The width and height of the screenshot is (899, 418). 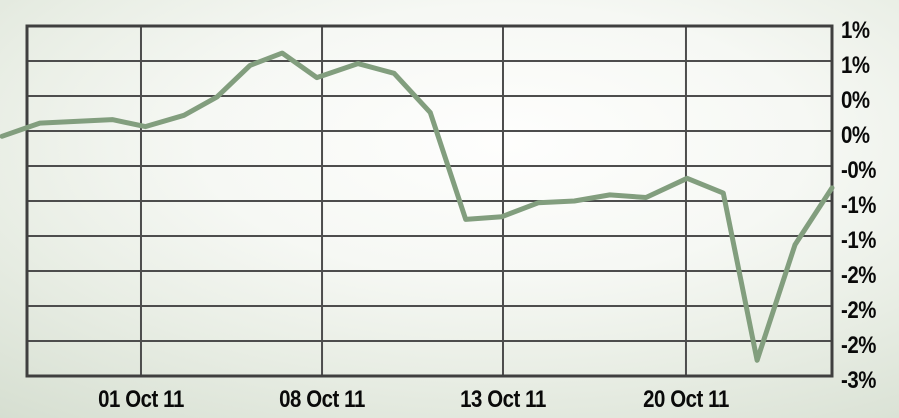 I want to click on x-axis-tick-label: 08 Oct 11, so click(x=322, y=399).